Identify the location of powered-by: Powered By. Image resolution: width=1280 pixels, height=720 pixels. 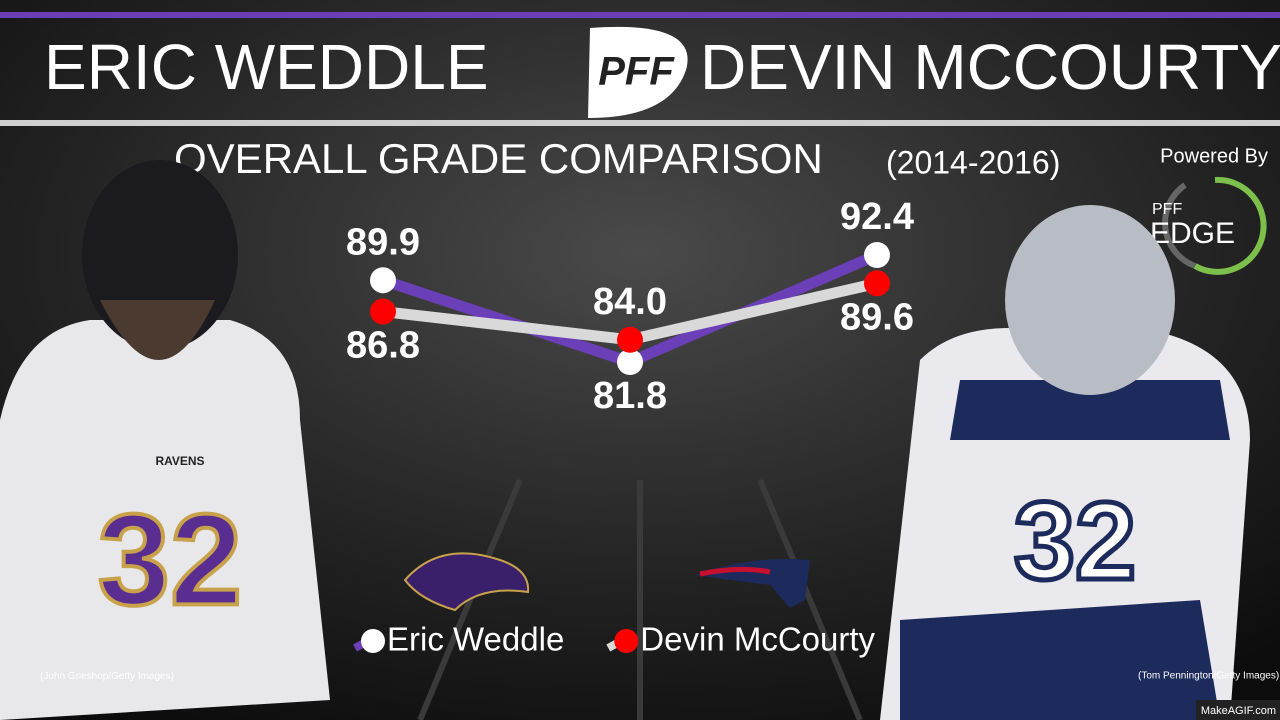
(1214, 156).